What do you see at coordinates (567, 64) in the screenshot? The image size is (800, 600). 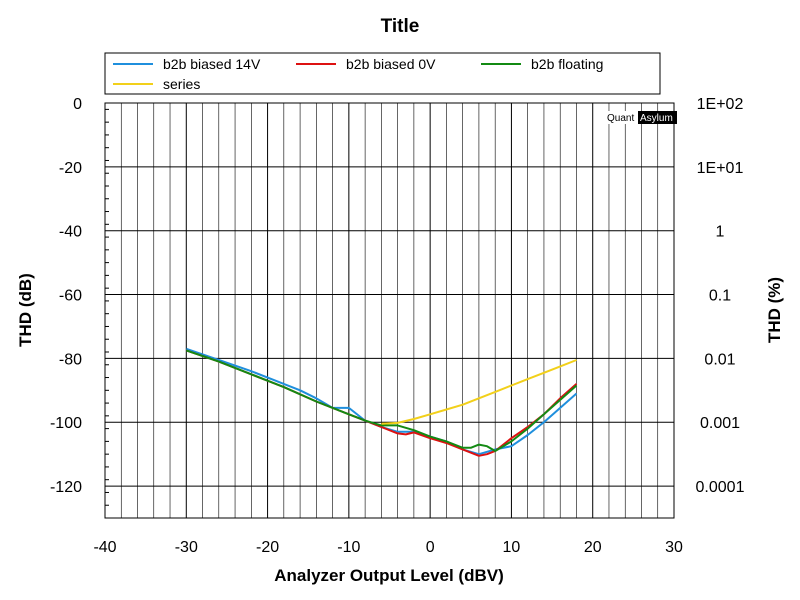 I see `legend-label: b2b floating` at bounding box center [567, 64].